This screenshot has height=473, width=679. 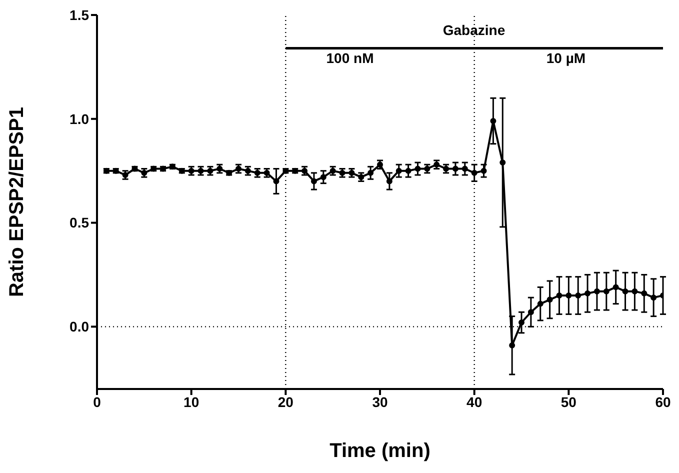 What do you see at coordinates (80, 14) in the screenshot?
I see `y-tick-label: 1.5` at bounding box center [80, 14].